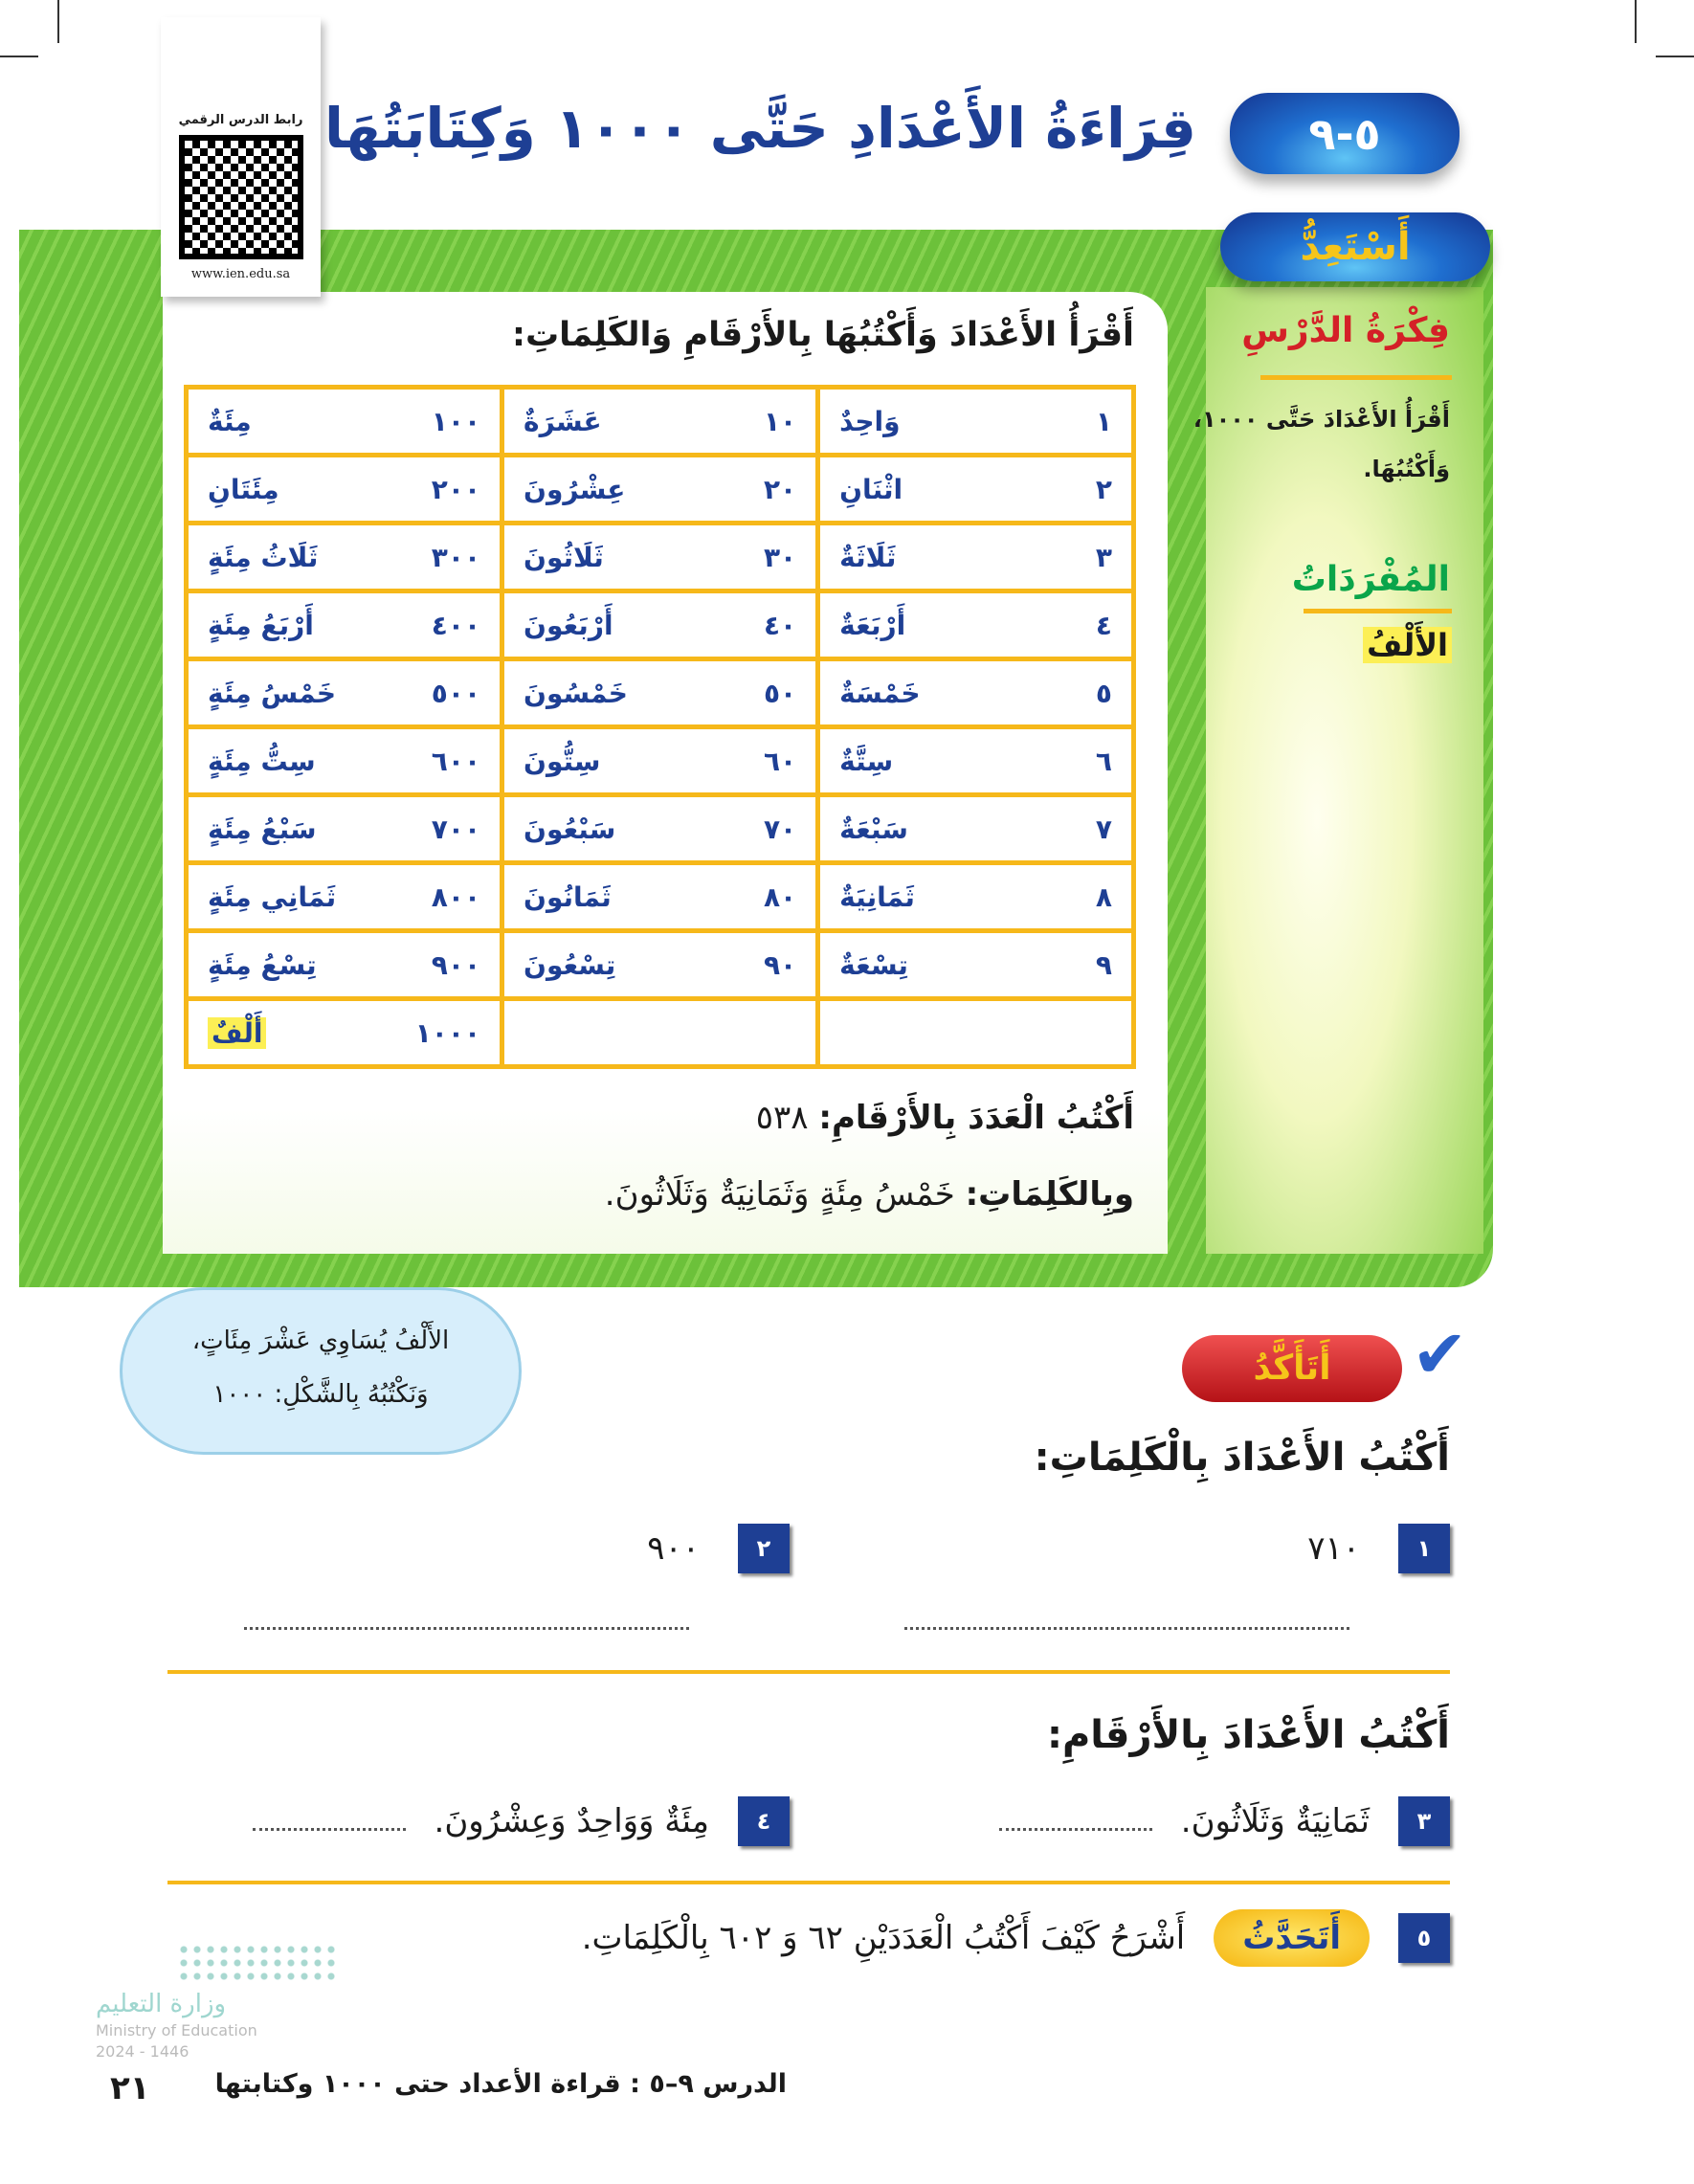  Describe the element at coordinates (1333, 1548) in the screenshot. I see `item-text: ٧١٠` at that location.